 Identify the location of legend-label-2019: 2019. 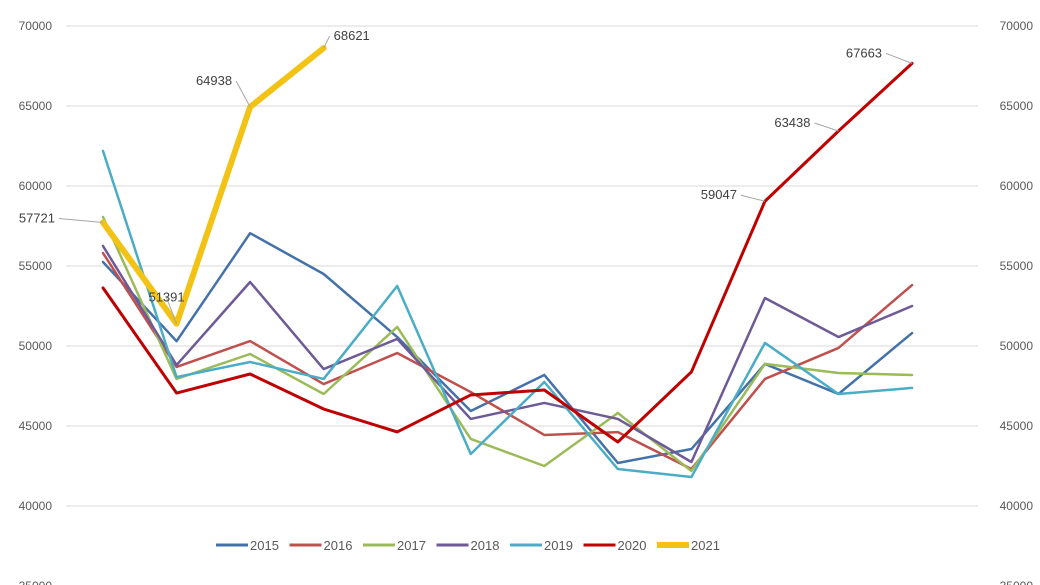
(558, 545).